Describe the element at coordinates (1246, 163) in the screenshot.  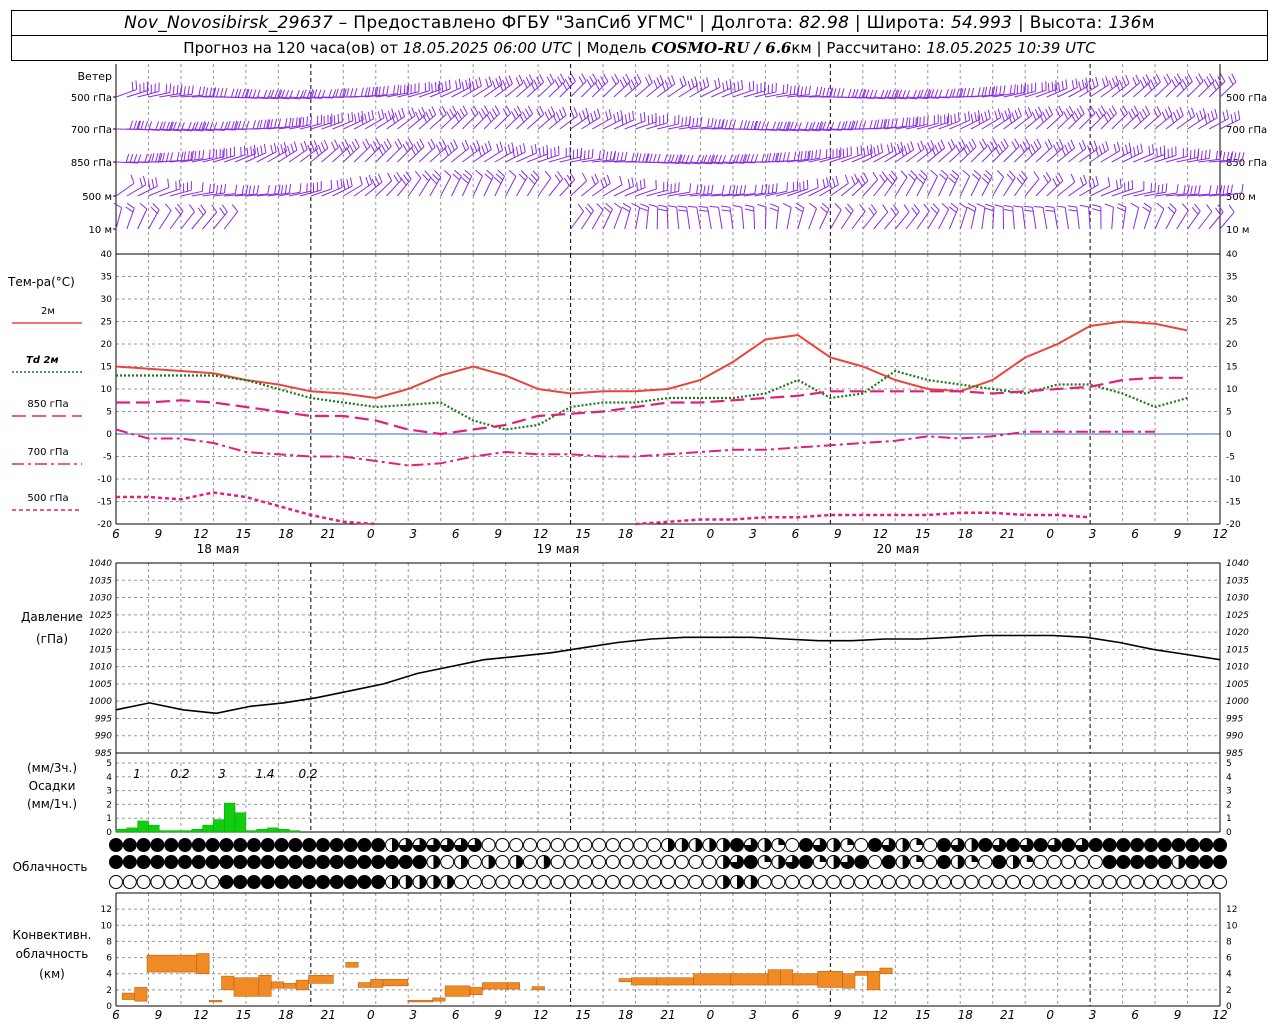
I see `wind-level-label-right: 850 гПа` at that location.